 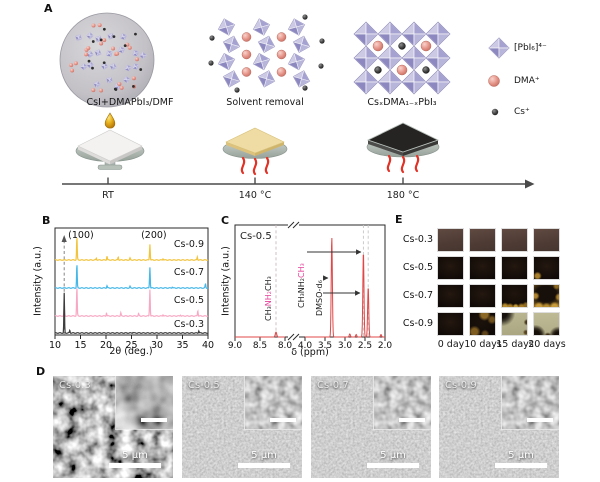 I want to click on stability-column-label: 10 days, so click(x=483, y=344).